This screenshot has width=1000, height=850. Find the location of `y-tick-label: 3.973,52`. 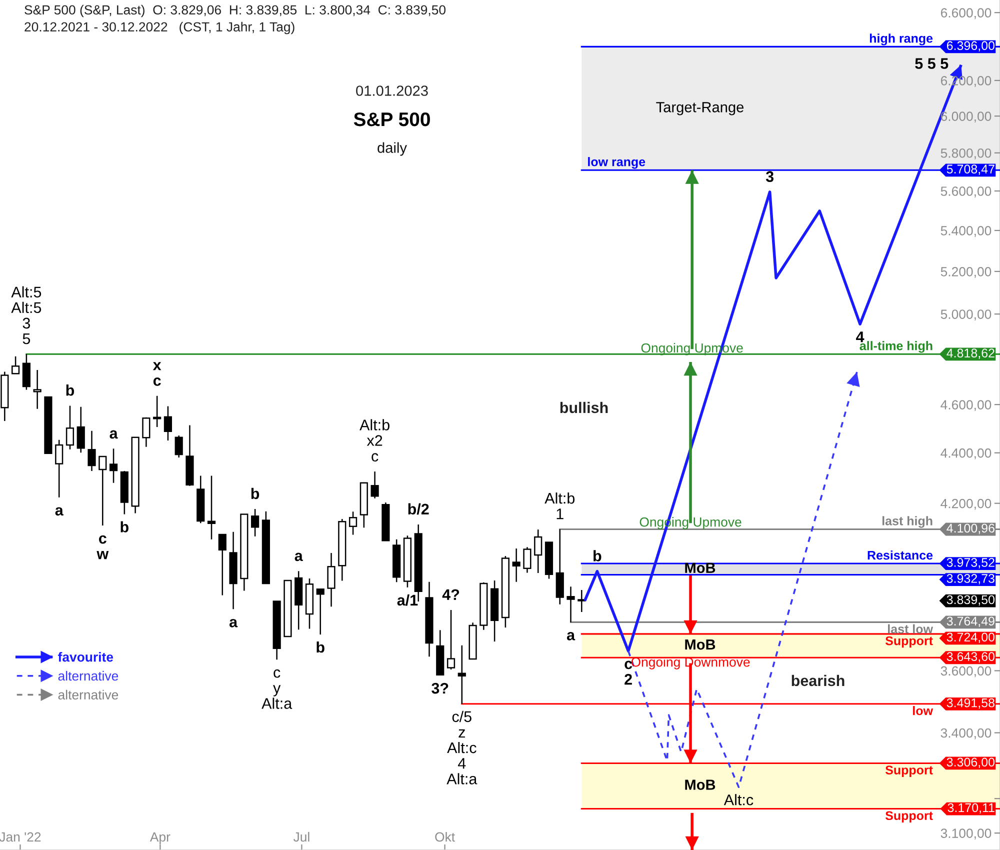

y-tick-label: 3.973,52 is located at coordinates (970, 563).